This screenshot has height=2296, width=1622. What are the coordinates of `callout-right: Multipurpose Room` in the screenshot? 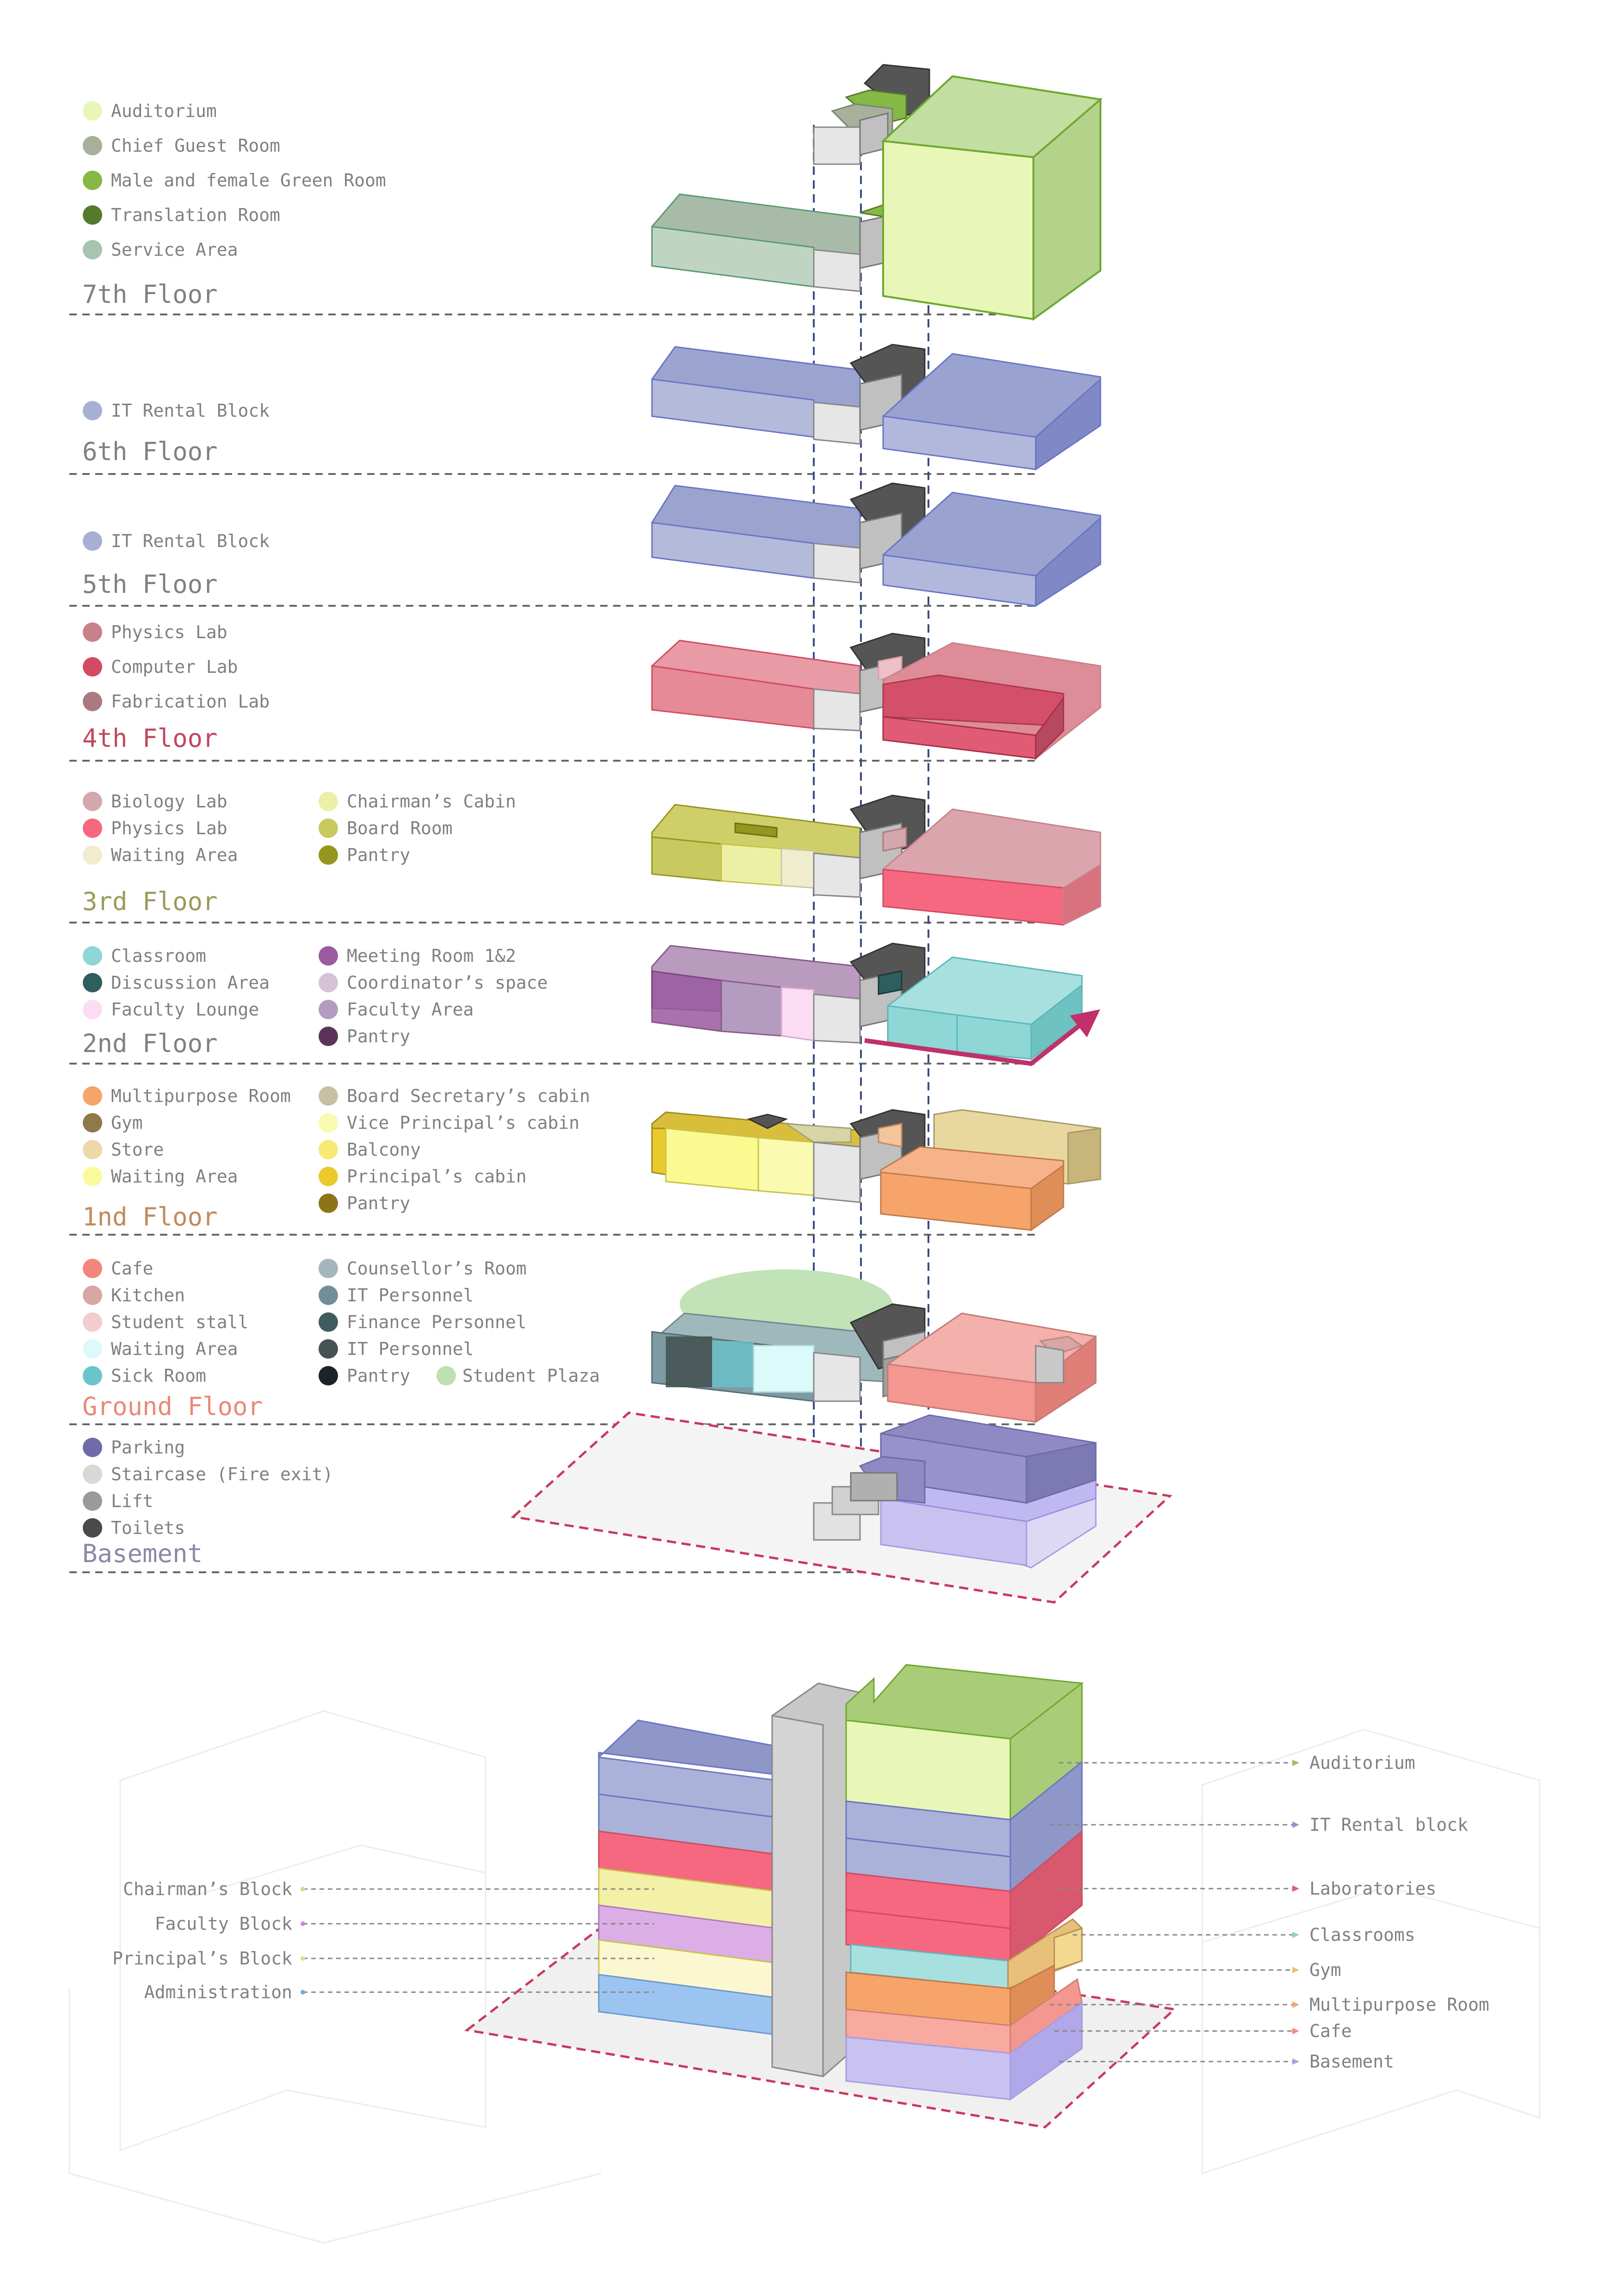 It's located at (1269, 2005).